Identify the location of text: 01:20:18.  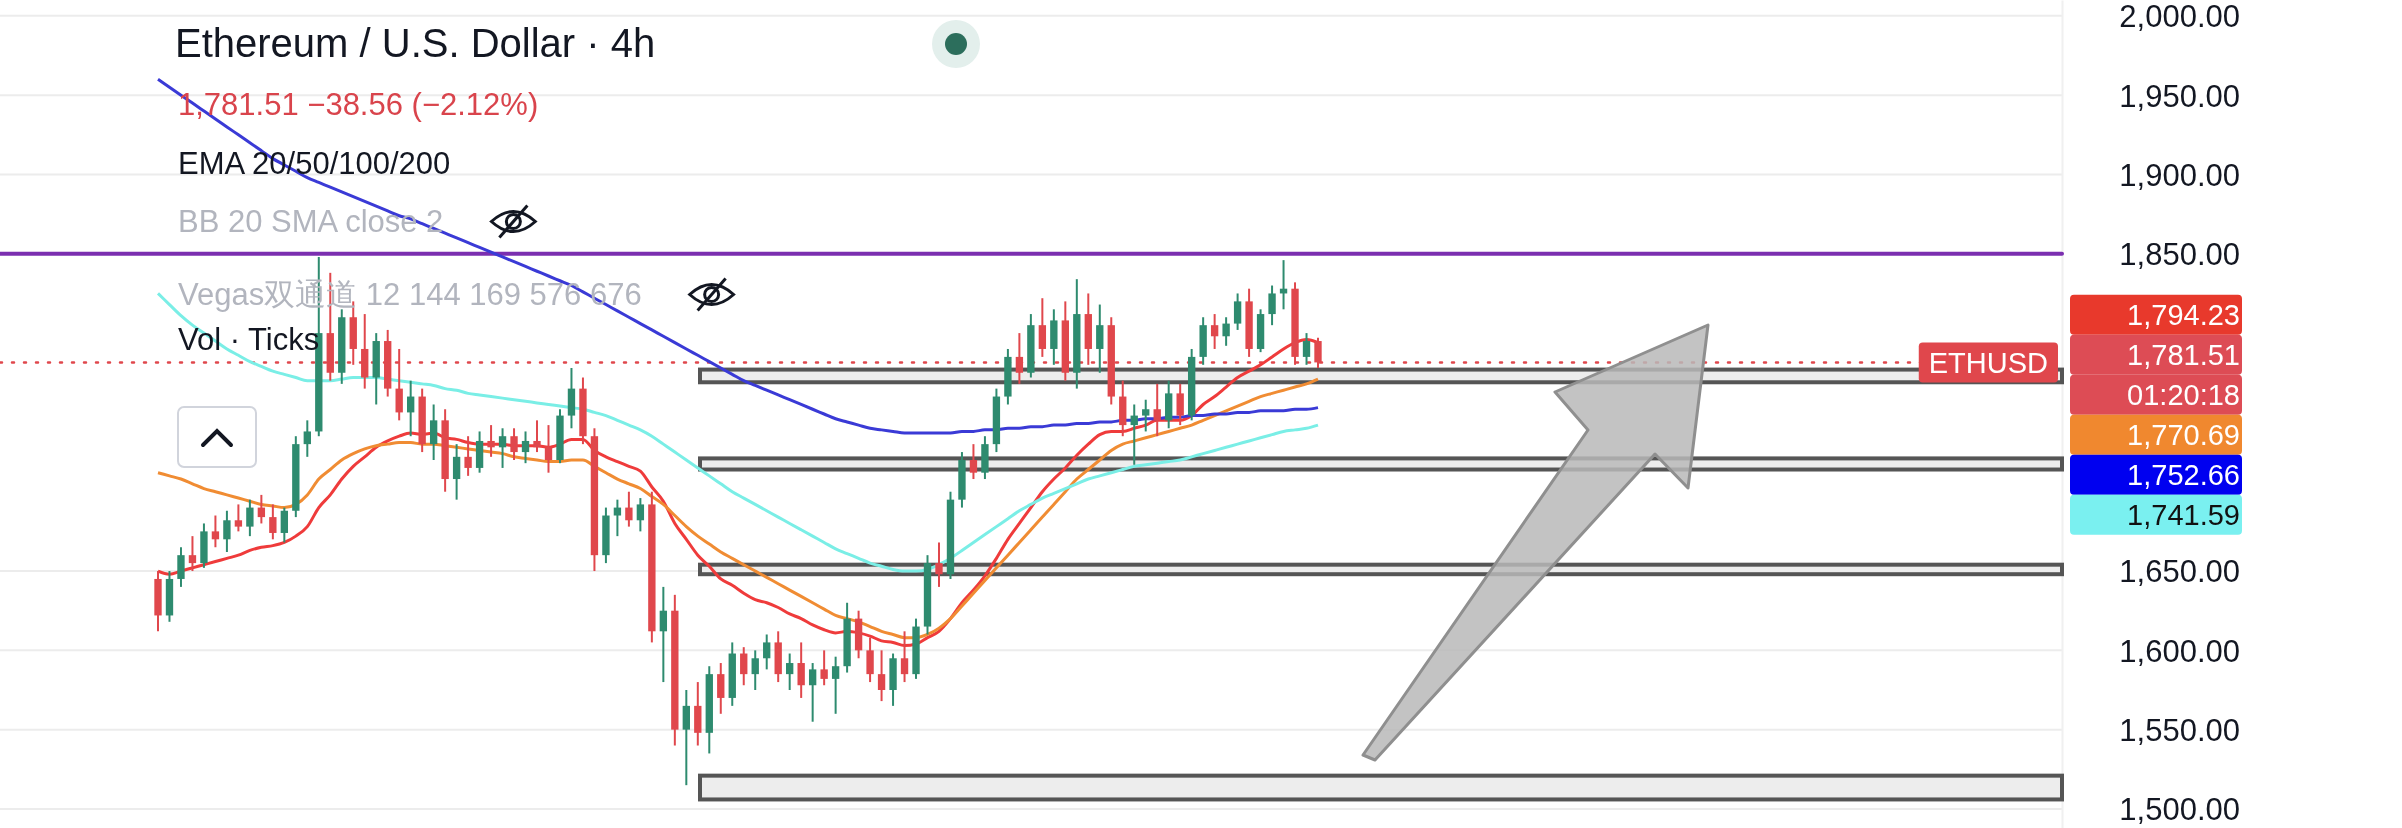
(2183, 394).